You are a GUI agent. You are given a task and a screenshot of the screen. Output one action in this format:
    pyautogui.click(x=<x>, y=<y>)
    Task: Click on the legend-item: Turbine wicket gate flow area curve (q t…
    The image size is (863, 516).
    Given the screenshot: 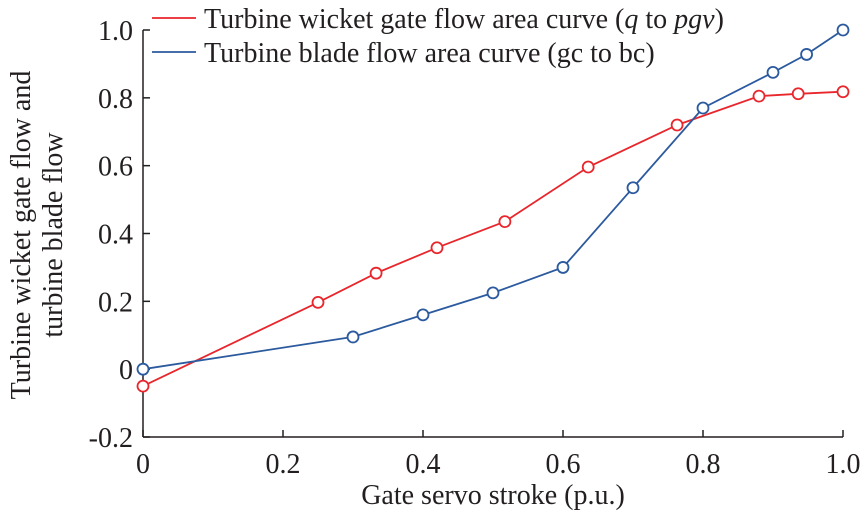 What is the action you would take?
    pyautogui.click(x=438, y=19)
    